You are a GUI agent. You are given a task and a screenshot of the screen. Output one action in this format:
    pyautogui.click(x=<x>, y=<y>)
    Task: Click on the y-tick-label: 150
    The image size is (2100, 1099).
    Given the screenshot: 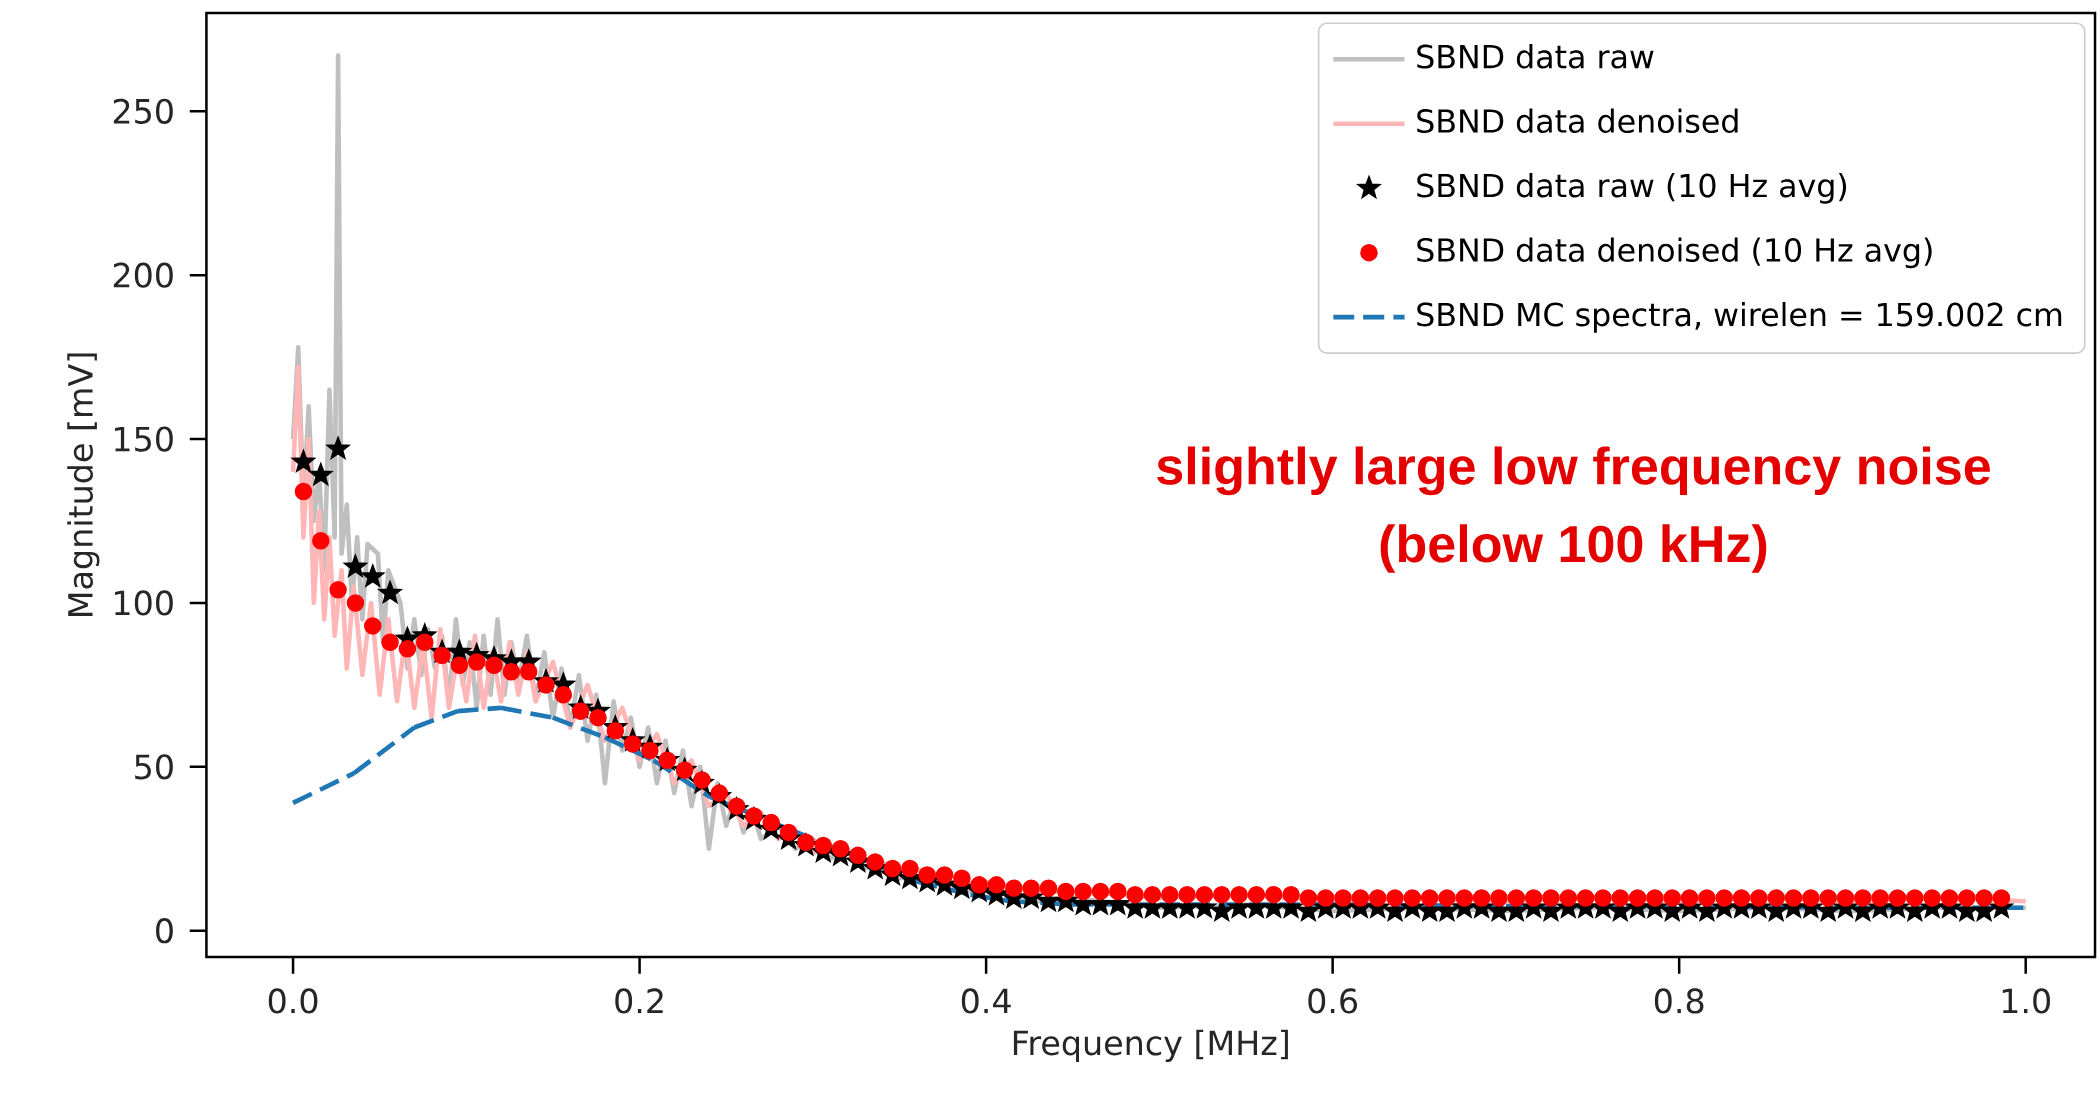 What is the action you would take?
    pyautogui.click(x=144, y=439)
    